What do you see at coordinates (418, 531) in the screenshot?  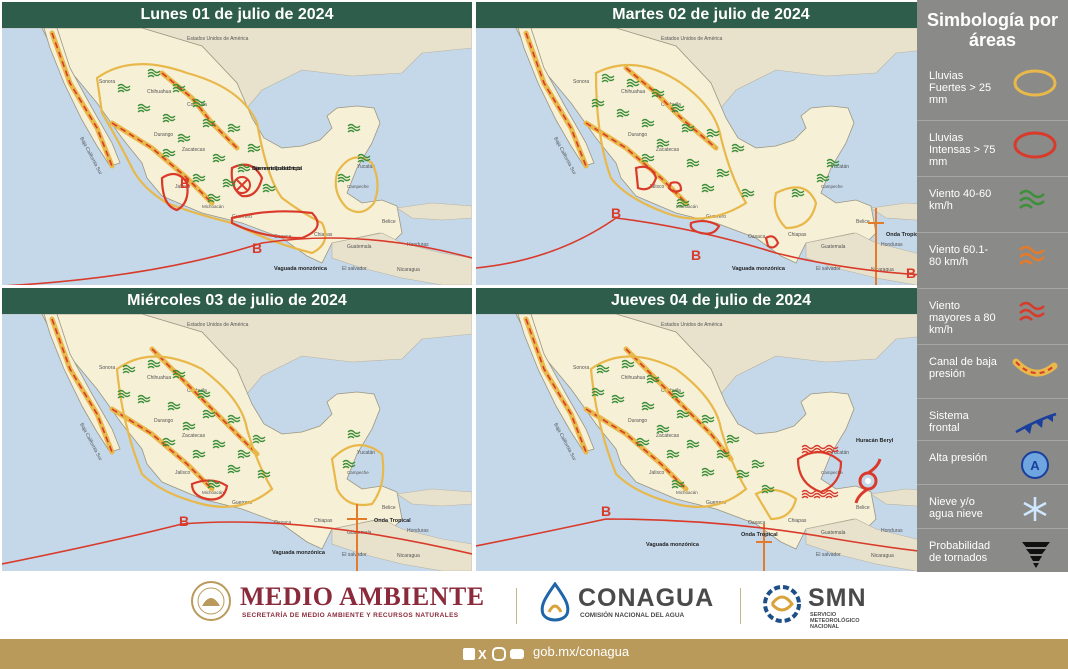 I see `label-honduras: Honduras` at bounding box center [418, 531].